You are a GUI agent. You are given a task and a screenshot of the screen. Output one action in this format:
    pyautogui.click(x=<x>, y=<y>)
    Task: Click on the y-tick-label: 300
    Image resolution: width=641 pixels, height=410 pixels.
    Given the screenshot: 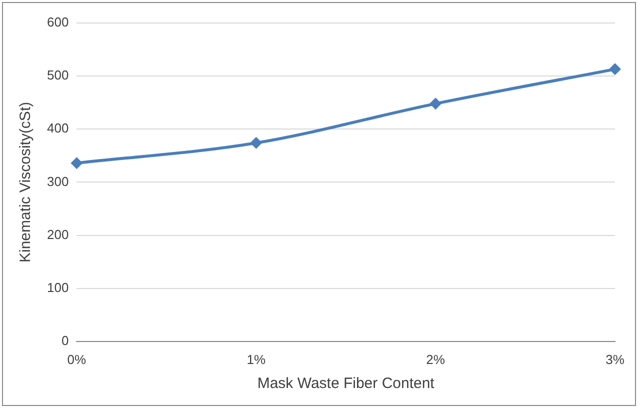 What is the action you would take?
    pyautogui.click(x=57, y=181)
    